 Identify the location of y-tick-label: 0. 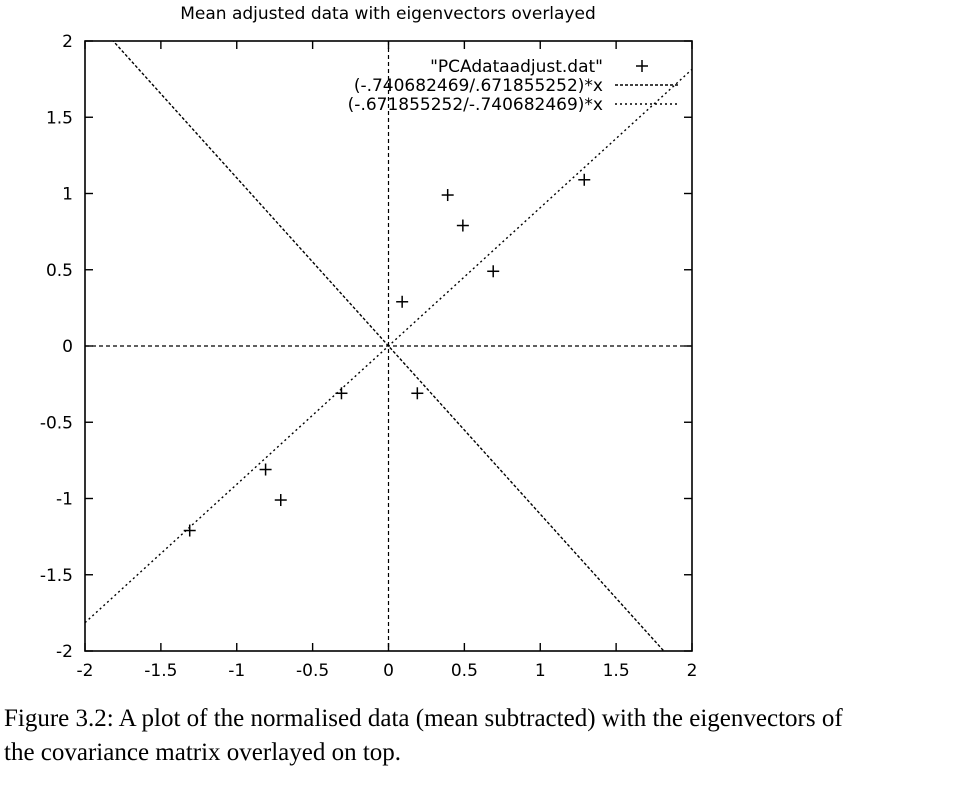
(67, 347).